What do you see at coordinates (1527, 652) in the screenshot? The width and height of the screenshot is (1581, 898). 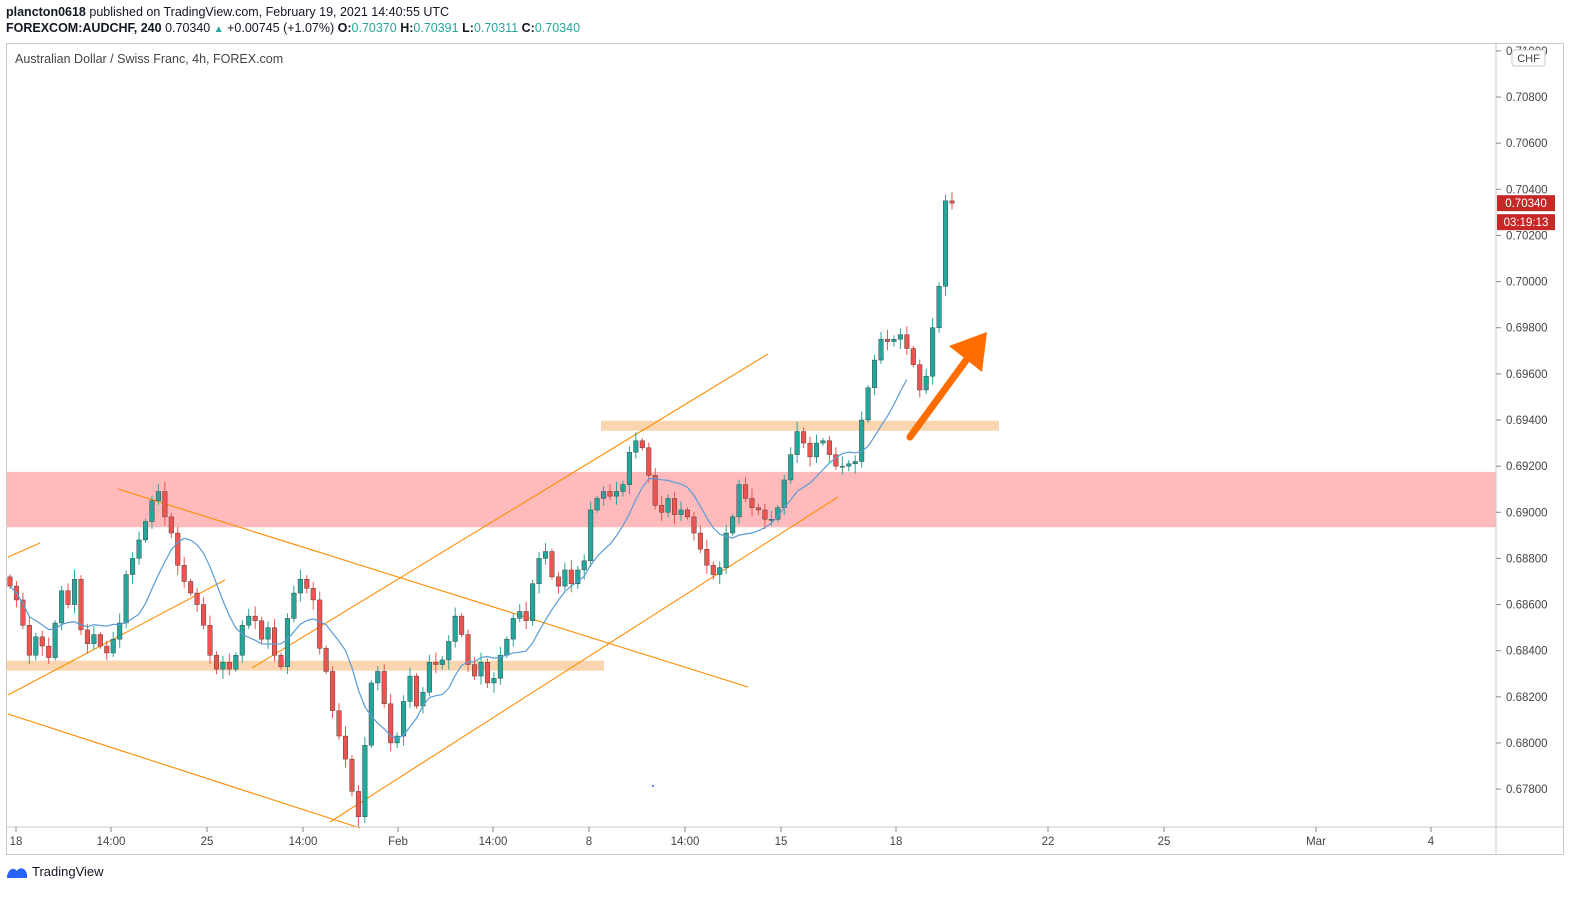 I see `price-tick-label: 0.68400` at bounding box center [1527, 652].